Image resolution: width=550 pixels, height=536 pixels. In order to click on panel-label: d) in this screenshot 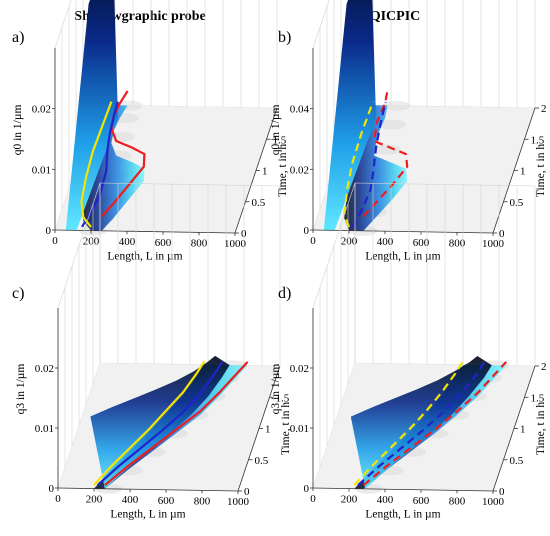, I will do `click(284, 293)`.